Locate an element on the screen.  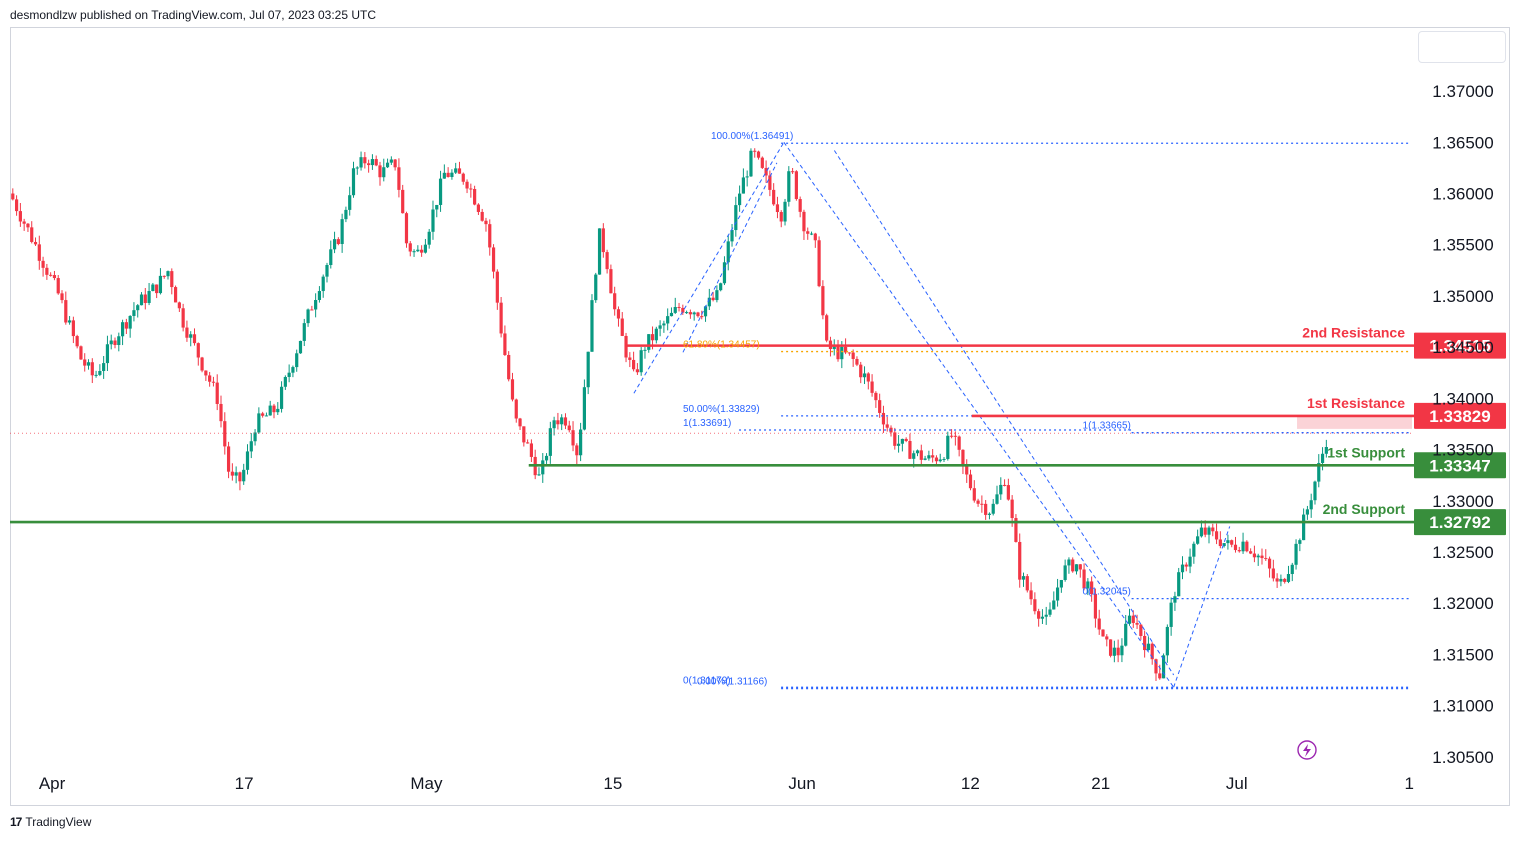
key-level-name: 1st Support is located at coordinates (1366, 452).